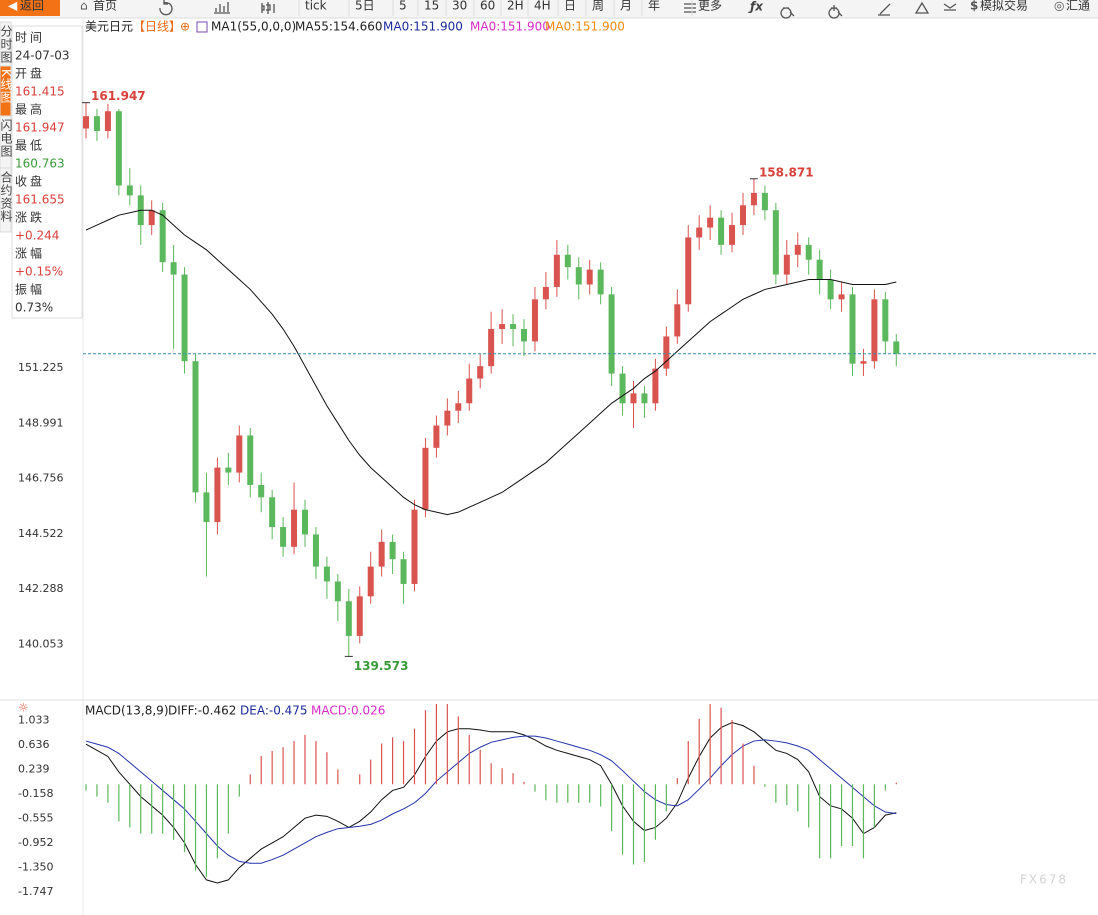 Image resolution: width=1098 pixels, height=915 pixels. Describe the element at coordinates (35, 842) in the screenshot. I see `y-tick-label: -0.952` at that location.